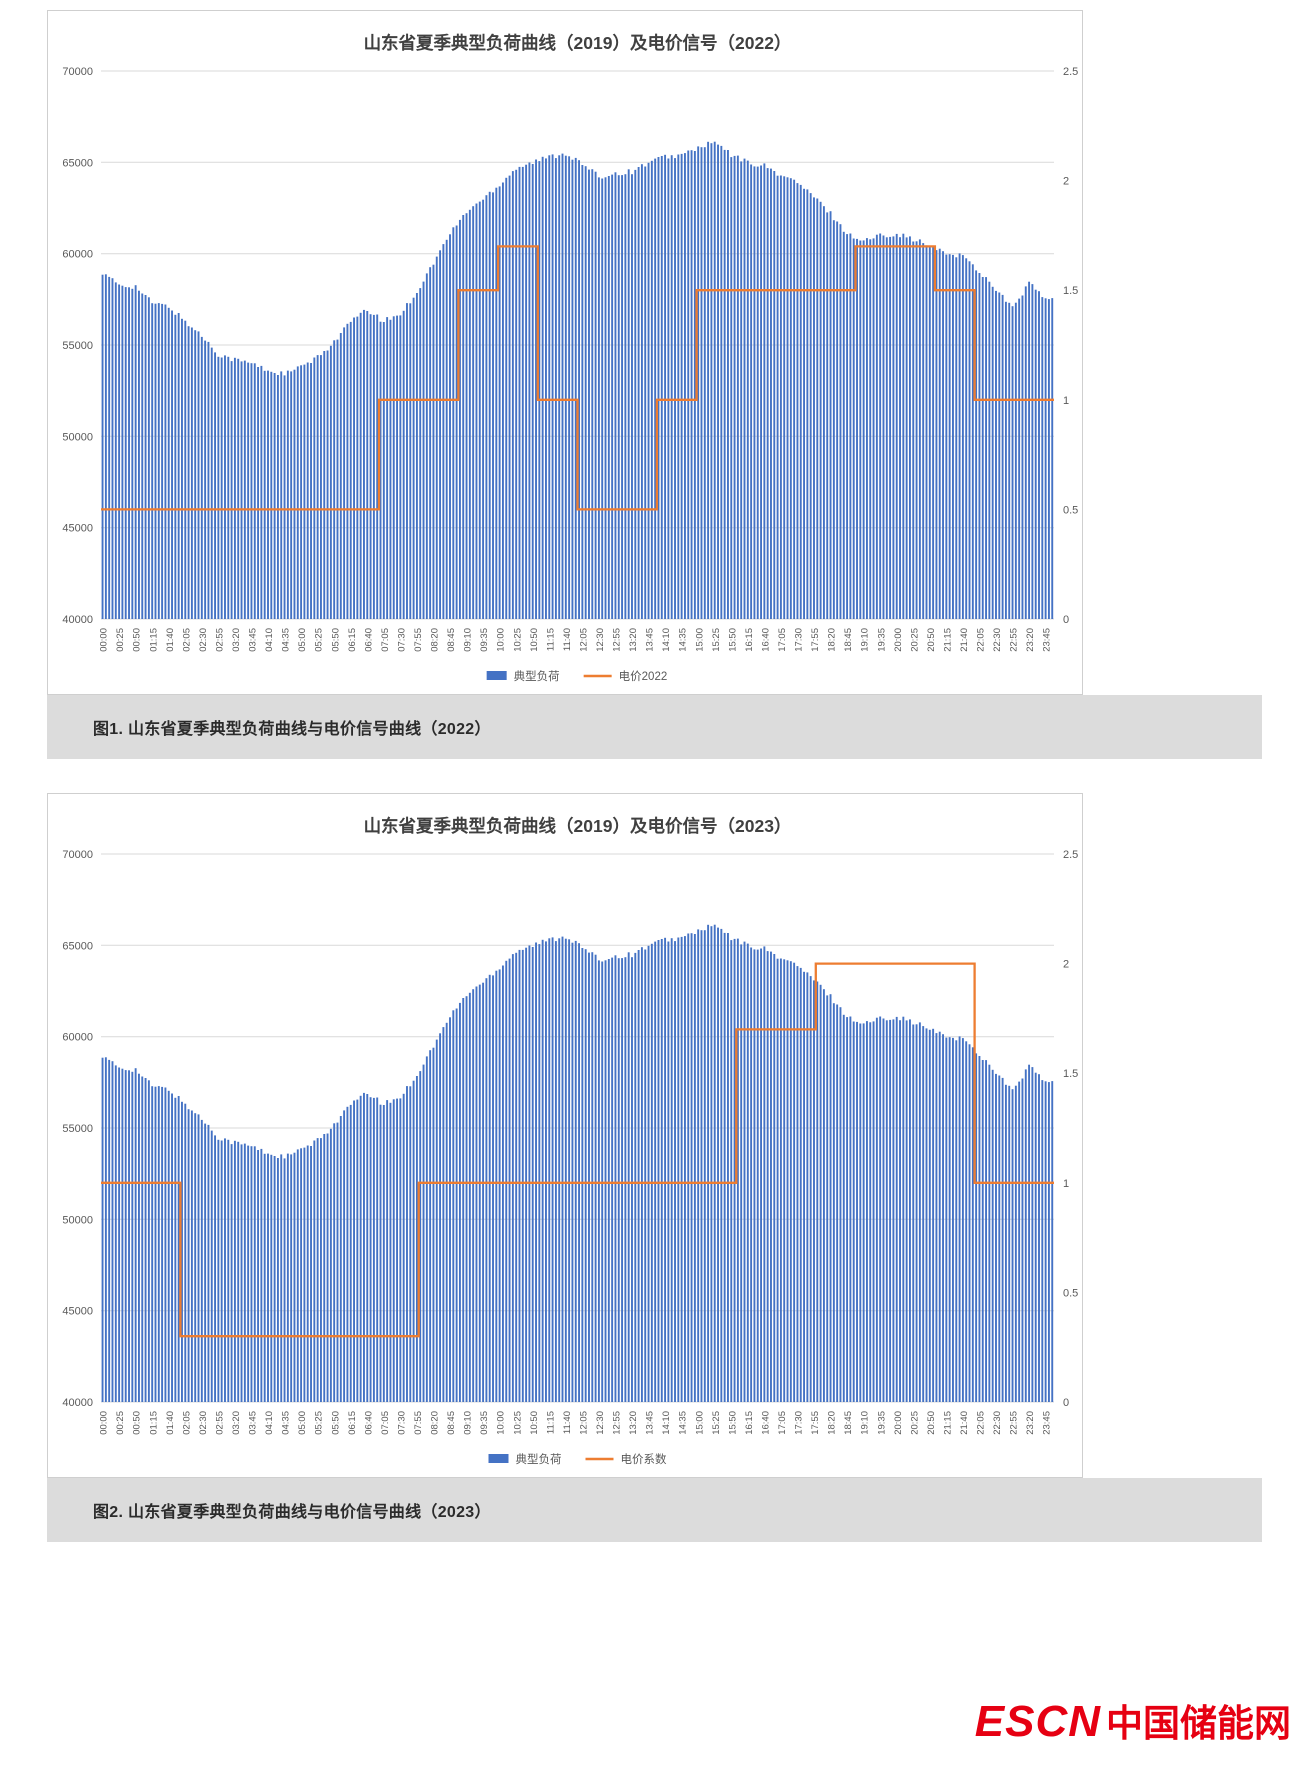 The width and height of the screenshot is (1309, 1766). What do you see at coordinates (766, 640) in the screenshot?
I see `svg-text: 16:40` at bounding box center [766, 640].